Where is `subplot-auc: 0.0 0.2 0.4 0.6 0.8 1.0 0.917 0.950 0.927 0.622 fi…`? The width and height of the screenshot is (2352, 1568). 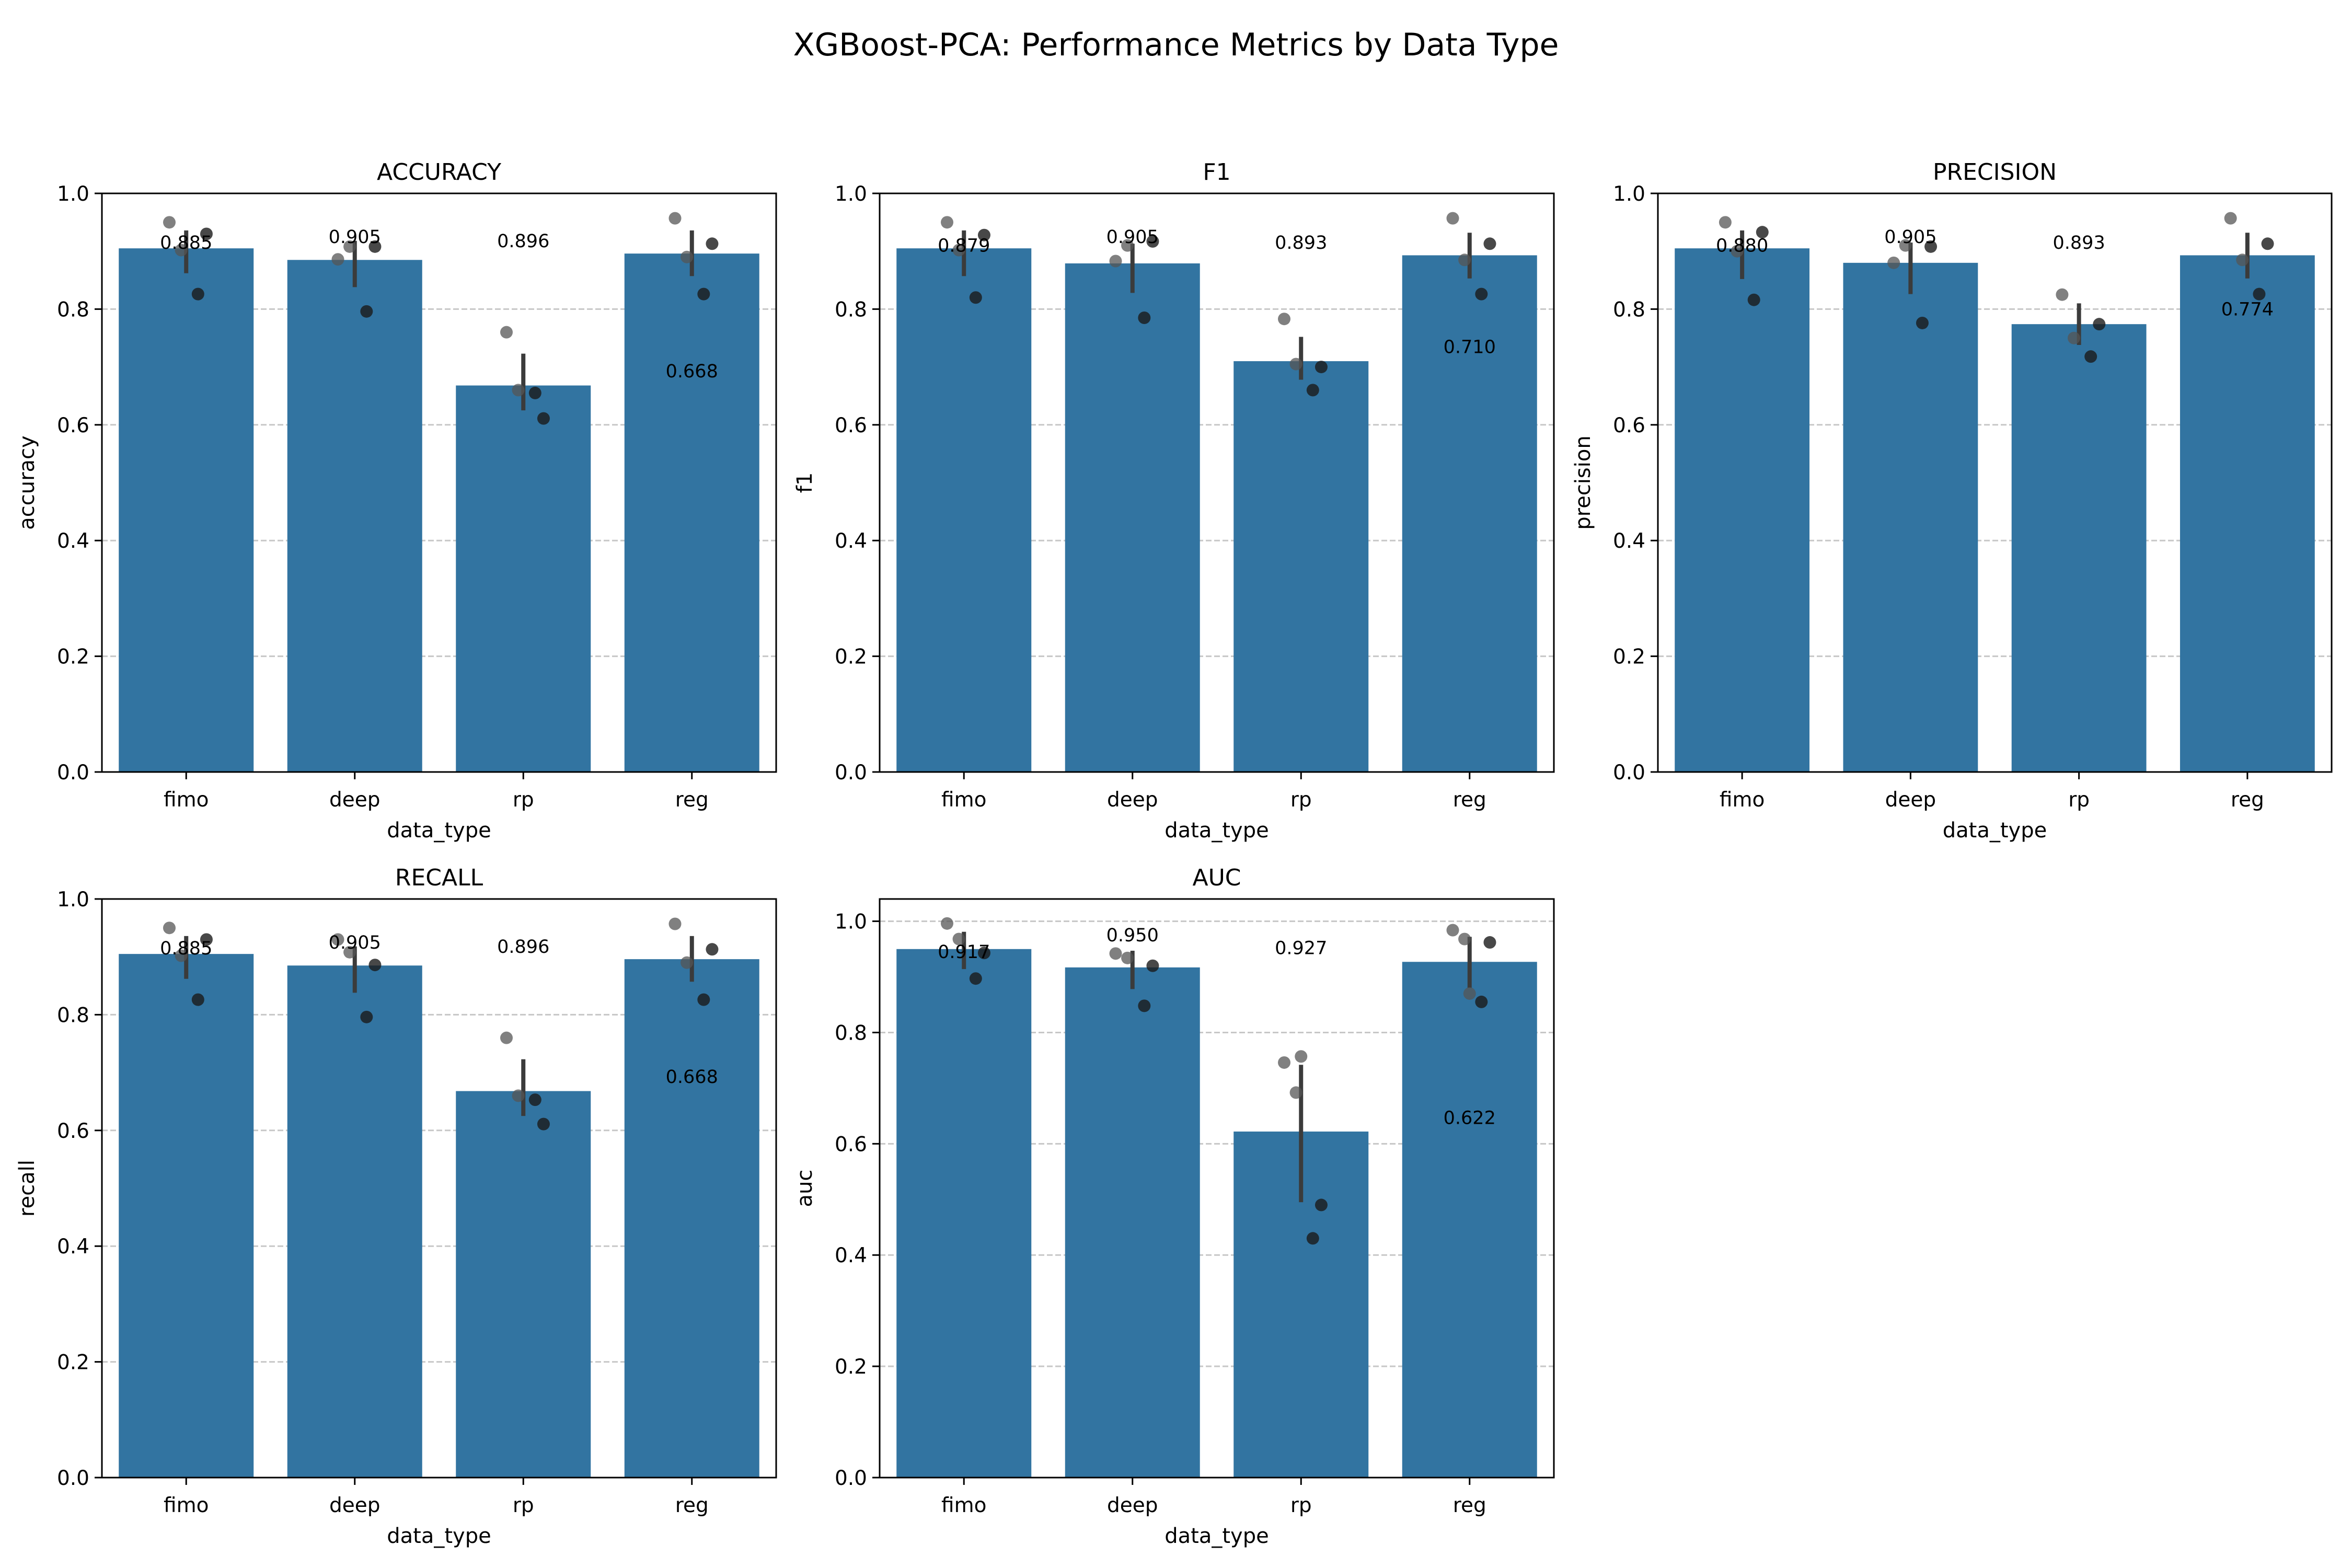
subplot-auc: 0.0 0.2 0.4 0.6 0.8 1.0 0.917 0.950 0.927 0.622 fi… is located at coordinates (1174, 1206).